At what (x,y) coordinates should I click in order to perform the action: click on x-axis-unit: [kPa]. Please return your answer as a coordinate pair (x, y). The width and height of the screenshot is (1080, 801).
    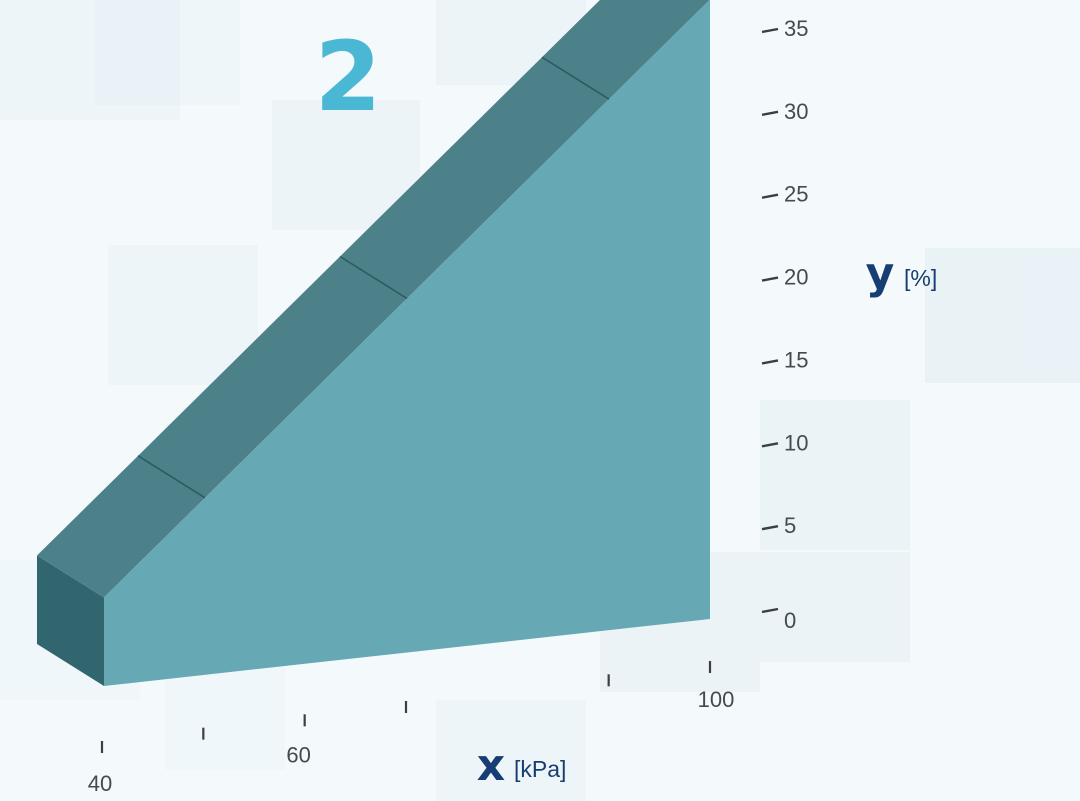
    Looking at the image, I should click on (540, 769).